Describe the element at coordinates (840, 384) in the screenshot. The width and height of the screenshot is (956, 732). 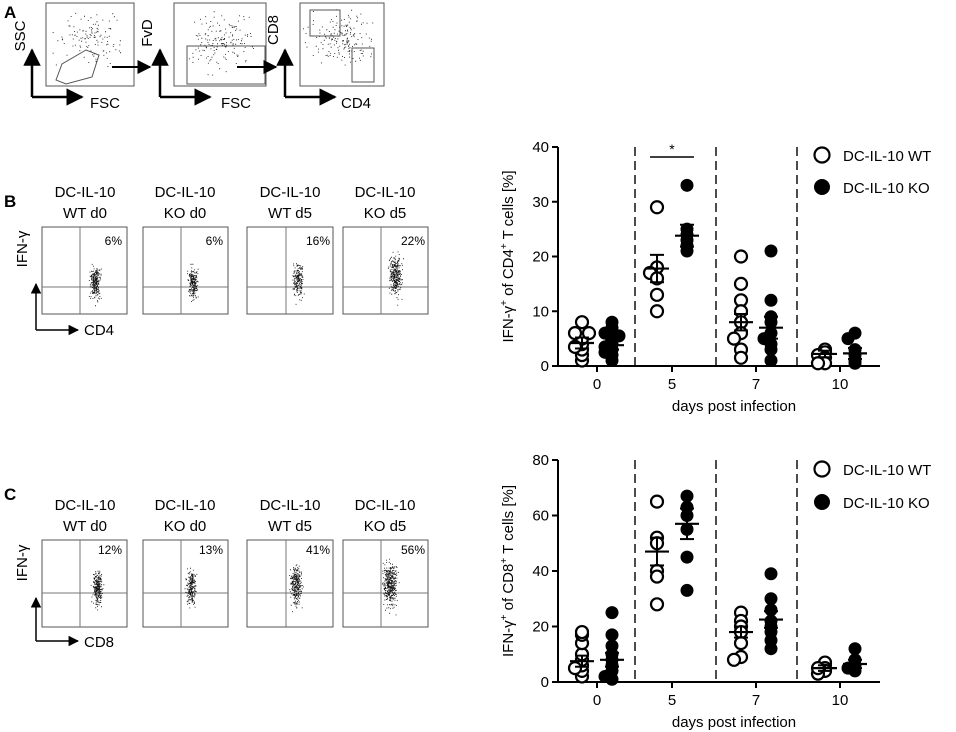
I see `x-tick-label: 10` at that location.